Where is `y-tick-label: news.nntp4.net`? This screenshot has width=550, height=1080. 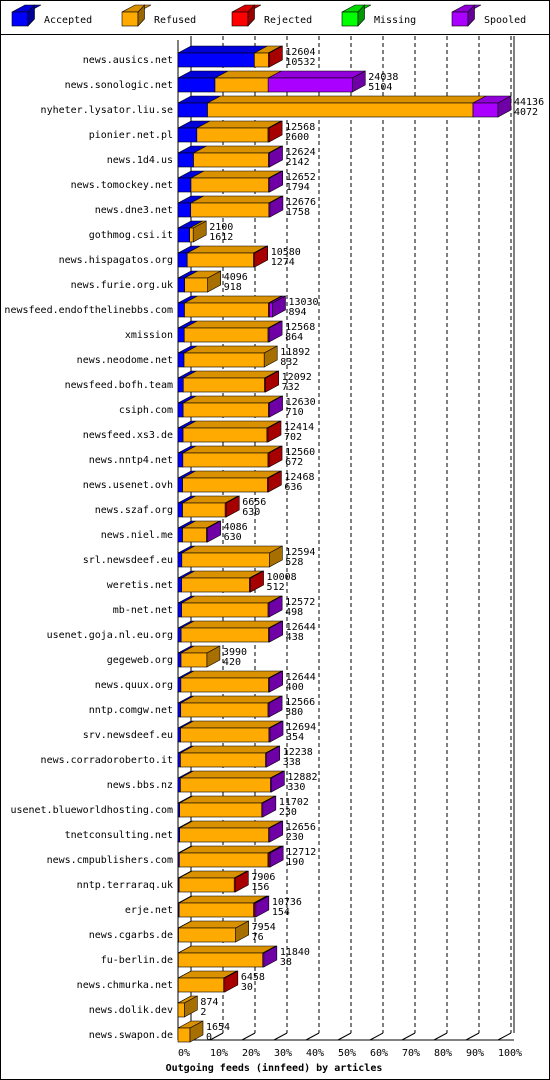 y-tick-label: news.nntp4.net is located at coordinates (131, 460).